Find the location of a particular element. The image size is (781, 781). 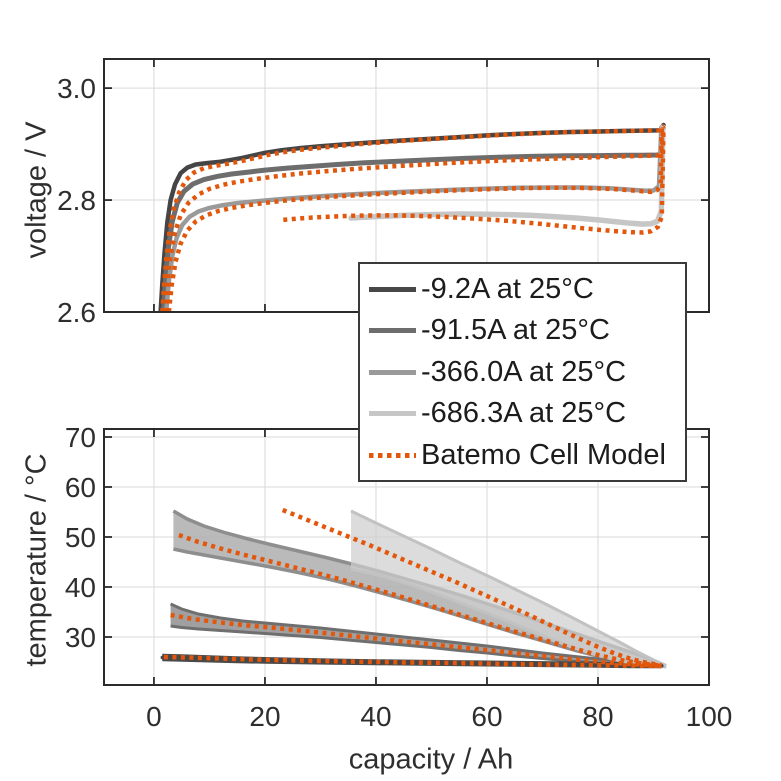

legend-item: Batemo Cell Model is located at coordinates (522, 455).